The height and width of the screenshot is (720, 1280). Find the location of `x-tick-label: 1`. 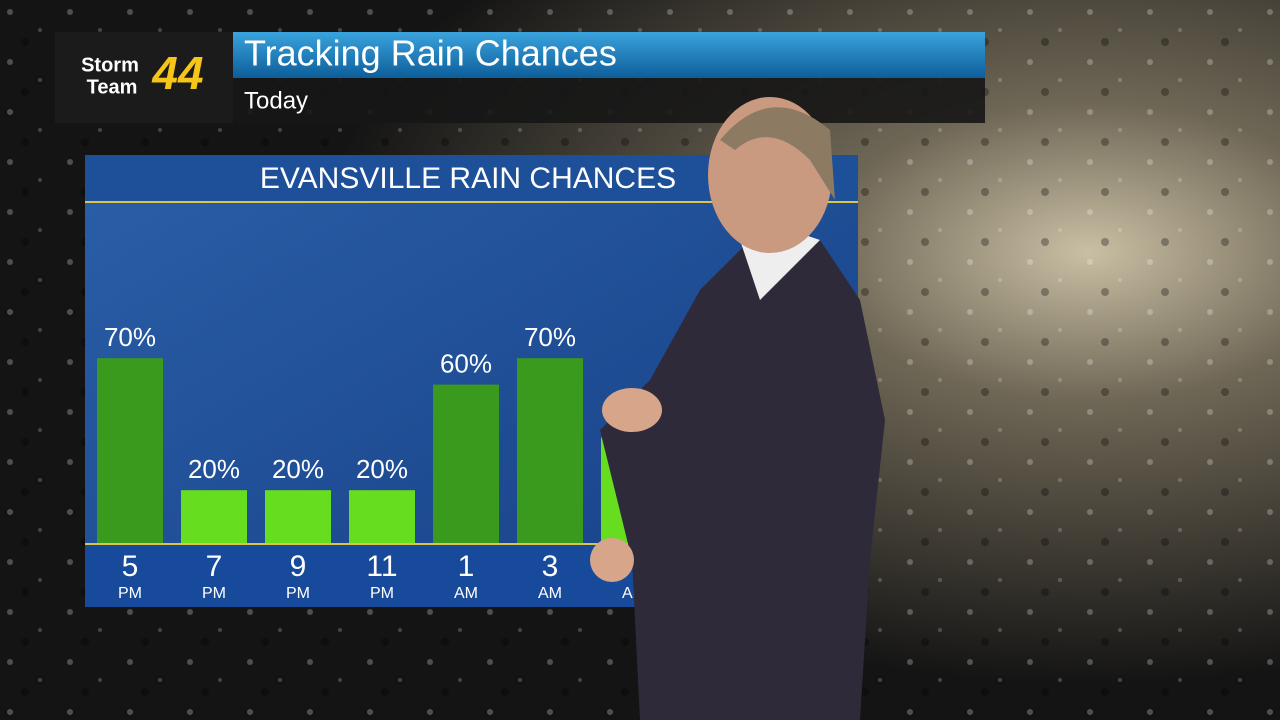

x-tick-label: 1 is located at coordinates (466, 566).